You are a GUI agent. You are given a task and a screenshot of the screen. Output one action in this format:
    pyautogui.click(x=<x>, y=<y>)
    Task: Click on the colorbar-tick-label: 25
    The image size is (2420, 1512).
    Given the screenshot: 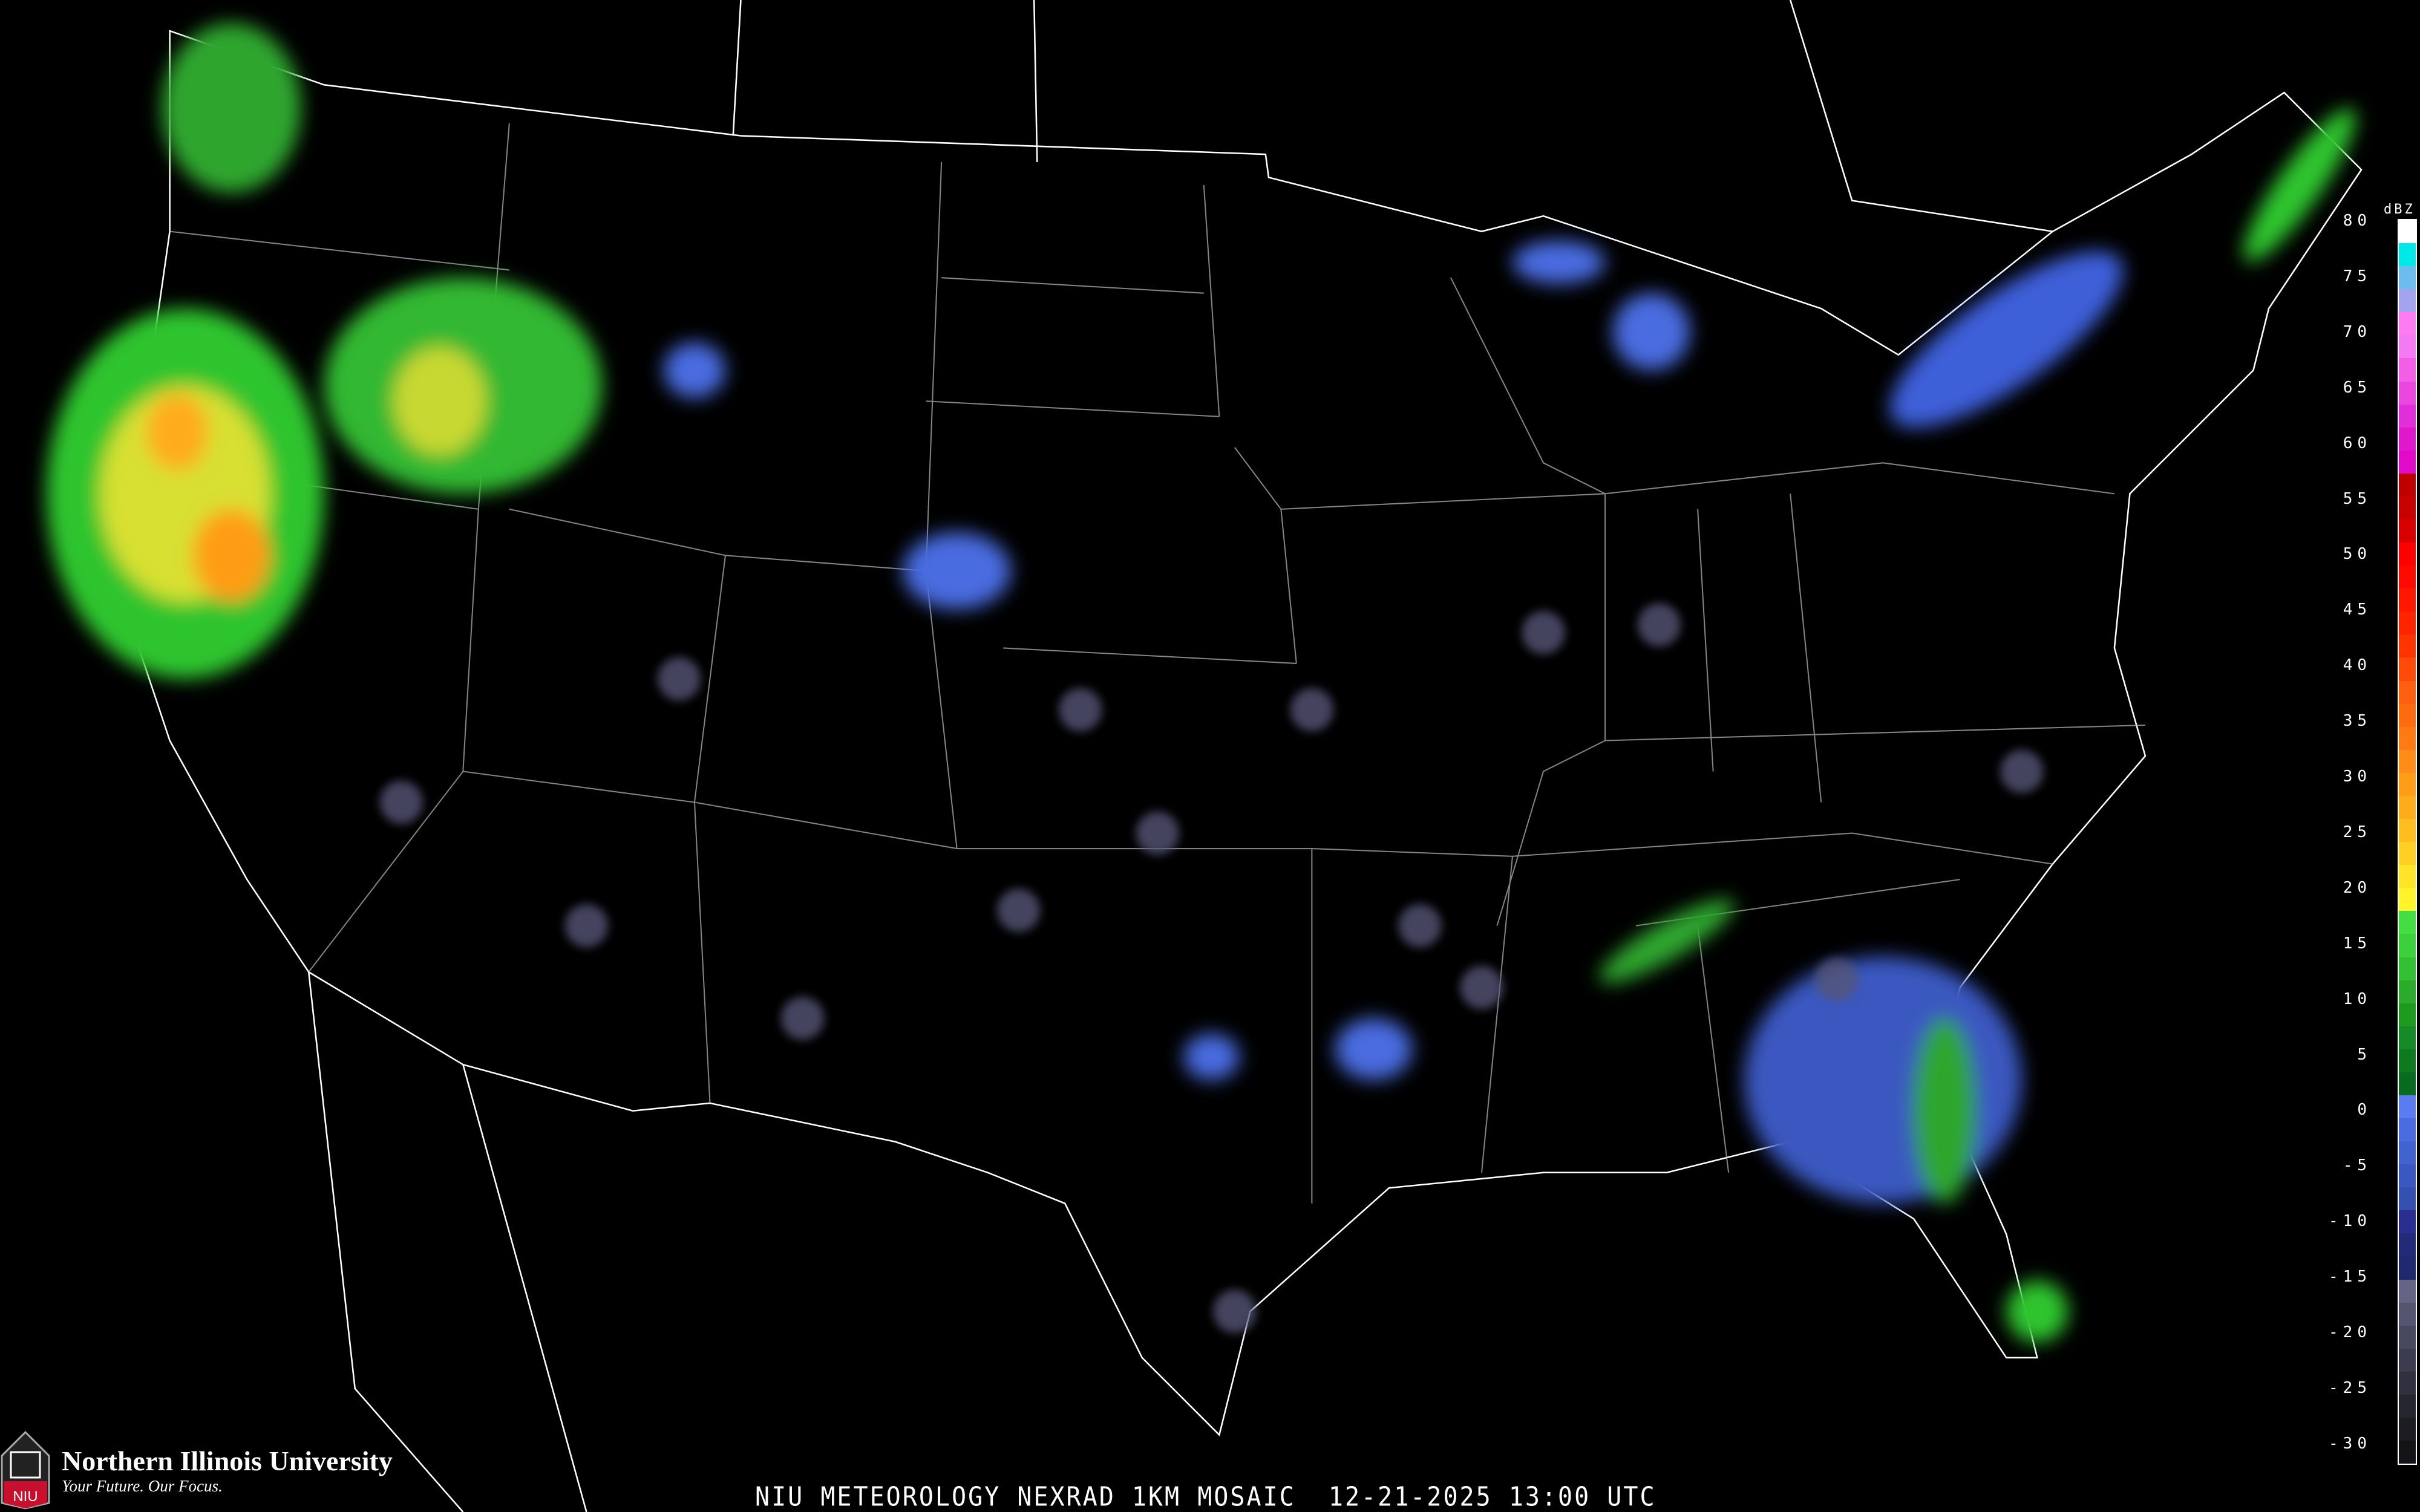 What is the action you would take?
    pyautogui.click(x=2357, y=832)
    